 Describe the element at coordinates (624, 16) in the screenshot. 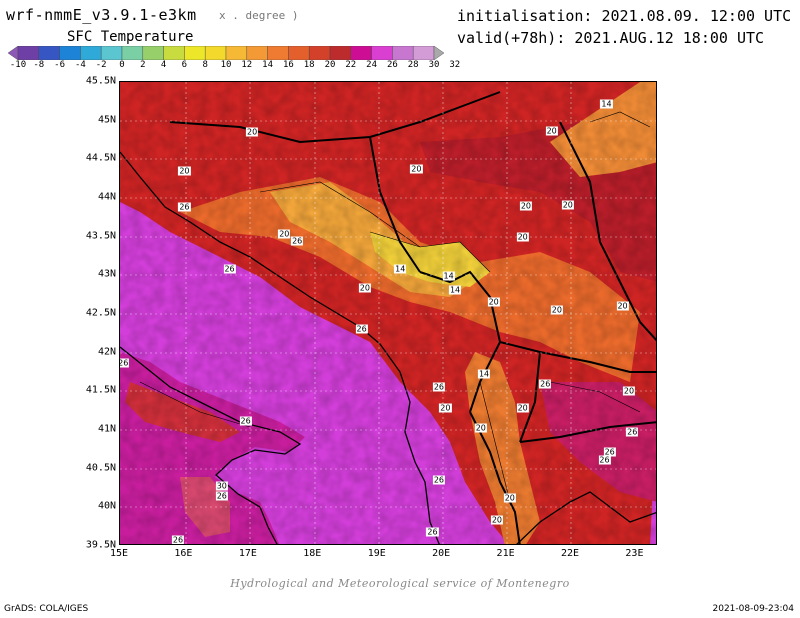

I see `initialisation-time: initialisation: 2021.08.09. 12:00 UTC` at that location.